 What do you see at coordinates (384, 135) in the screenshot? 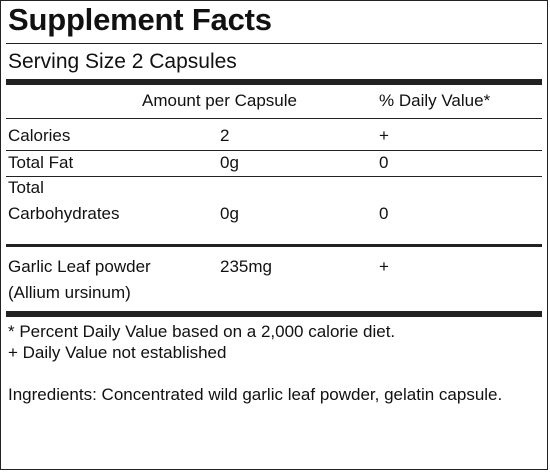
I see `row-calories-dv: +` at bounding box center [384, 135].